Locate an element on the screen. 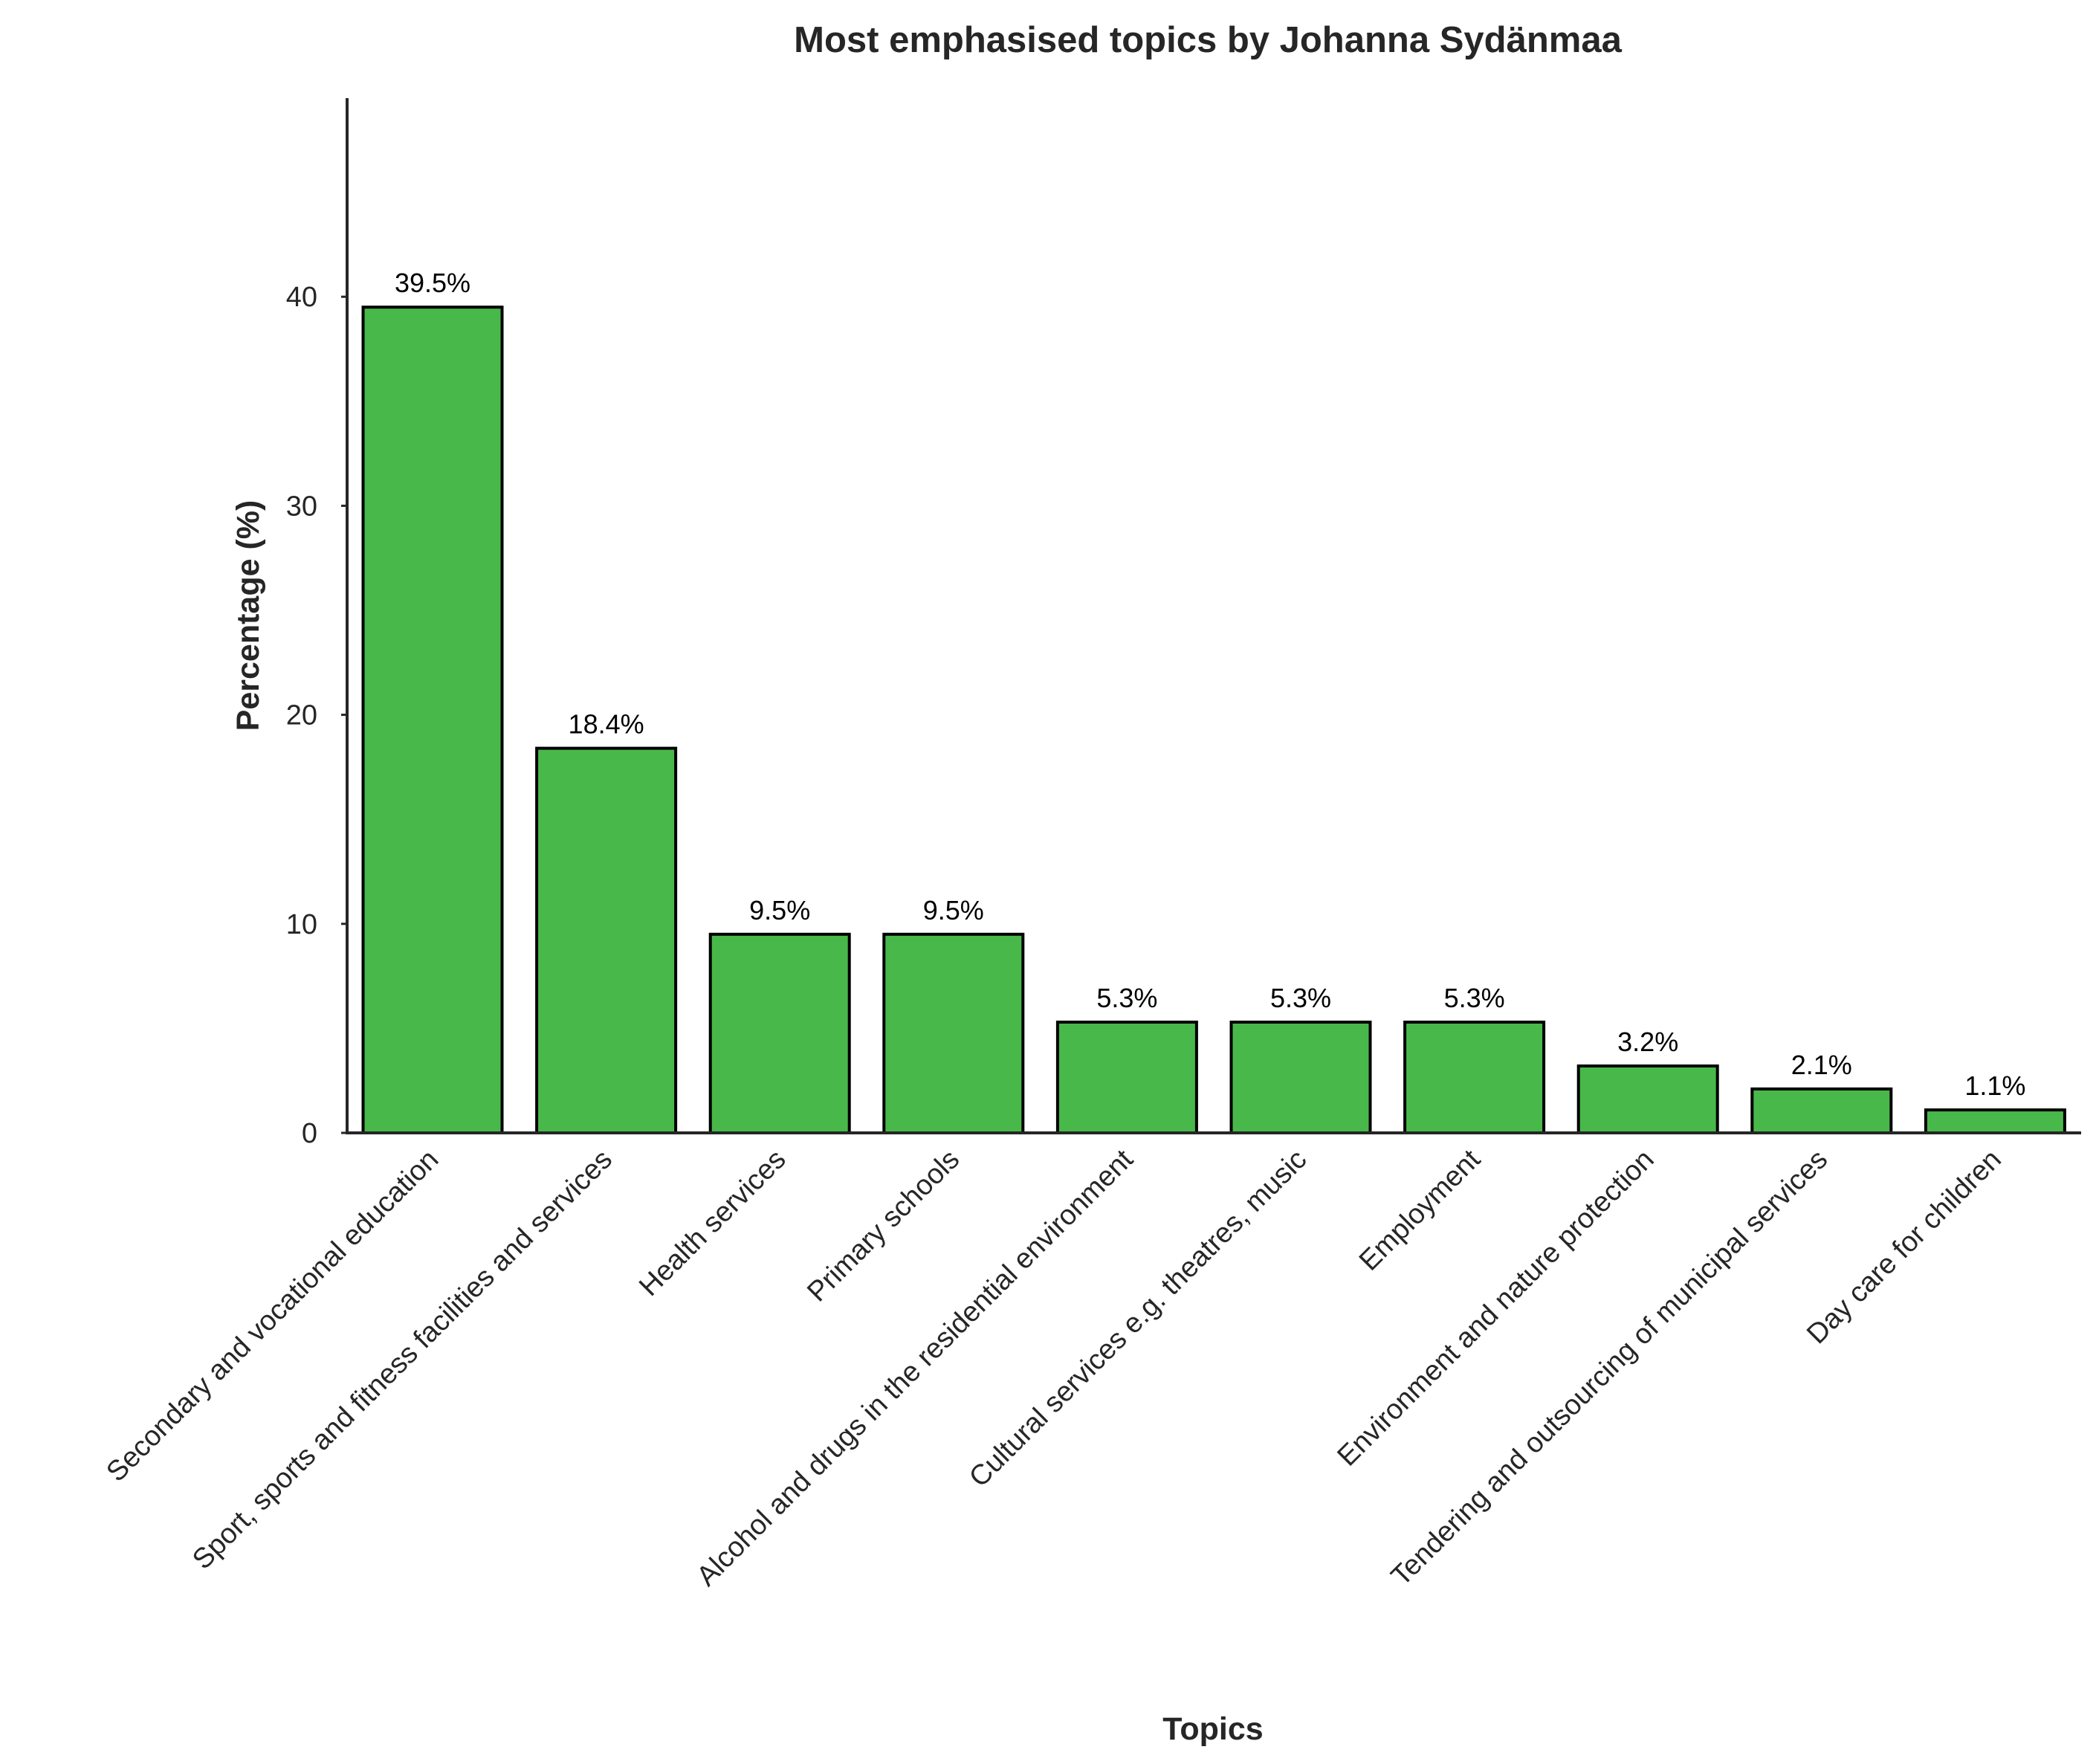  bar-value-label-4: 9.5% is located at coordinates (954, 910).